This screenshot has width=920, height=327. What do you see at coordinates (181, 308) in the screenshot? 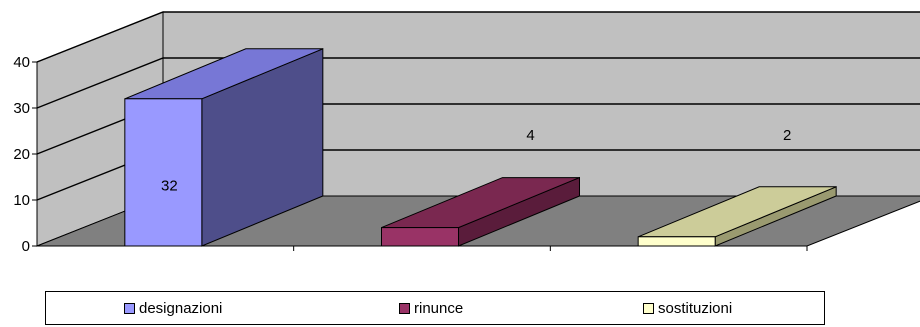
I see `legend-label-designazioni: designazioni` at bounding box center [181, 308].